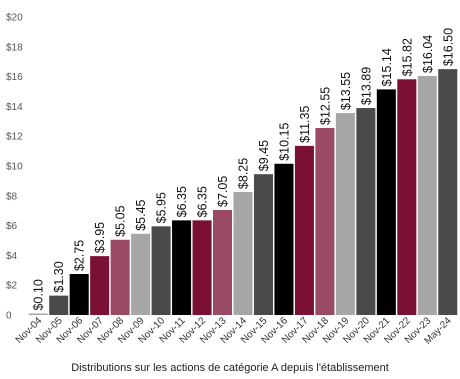 The height and width of the screenshot is (379, 460). I want to click on data-label: $9.45, so click(264, 155).